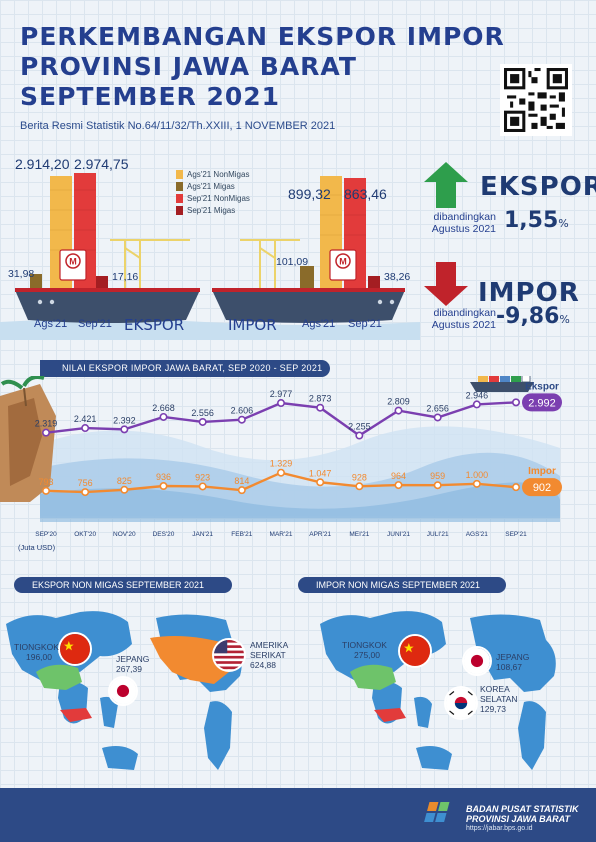  I want to click on impor-data-label: 793, so click(45, 482).